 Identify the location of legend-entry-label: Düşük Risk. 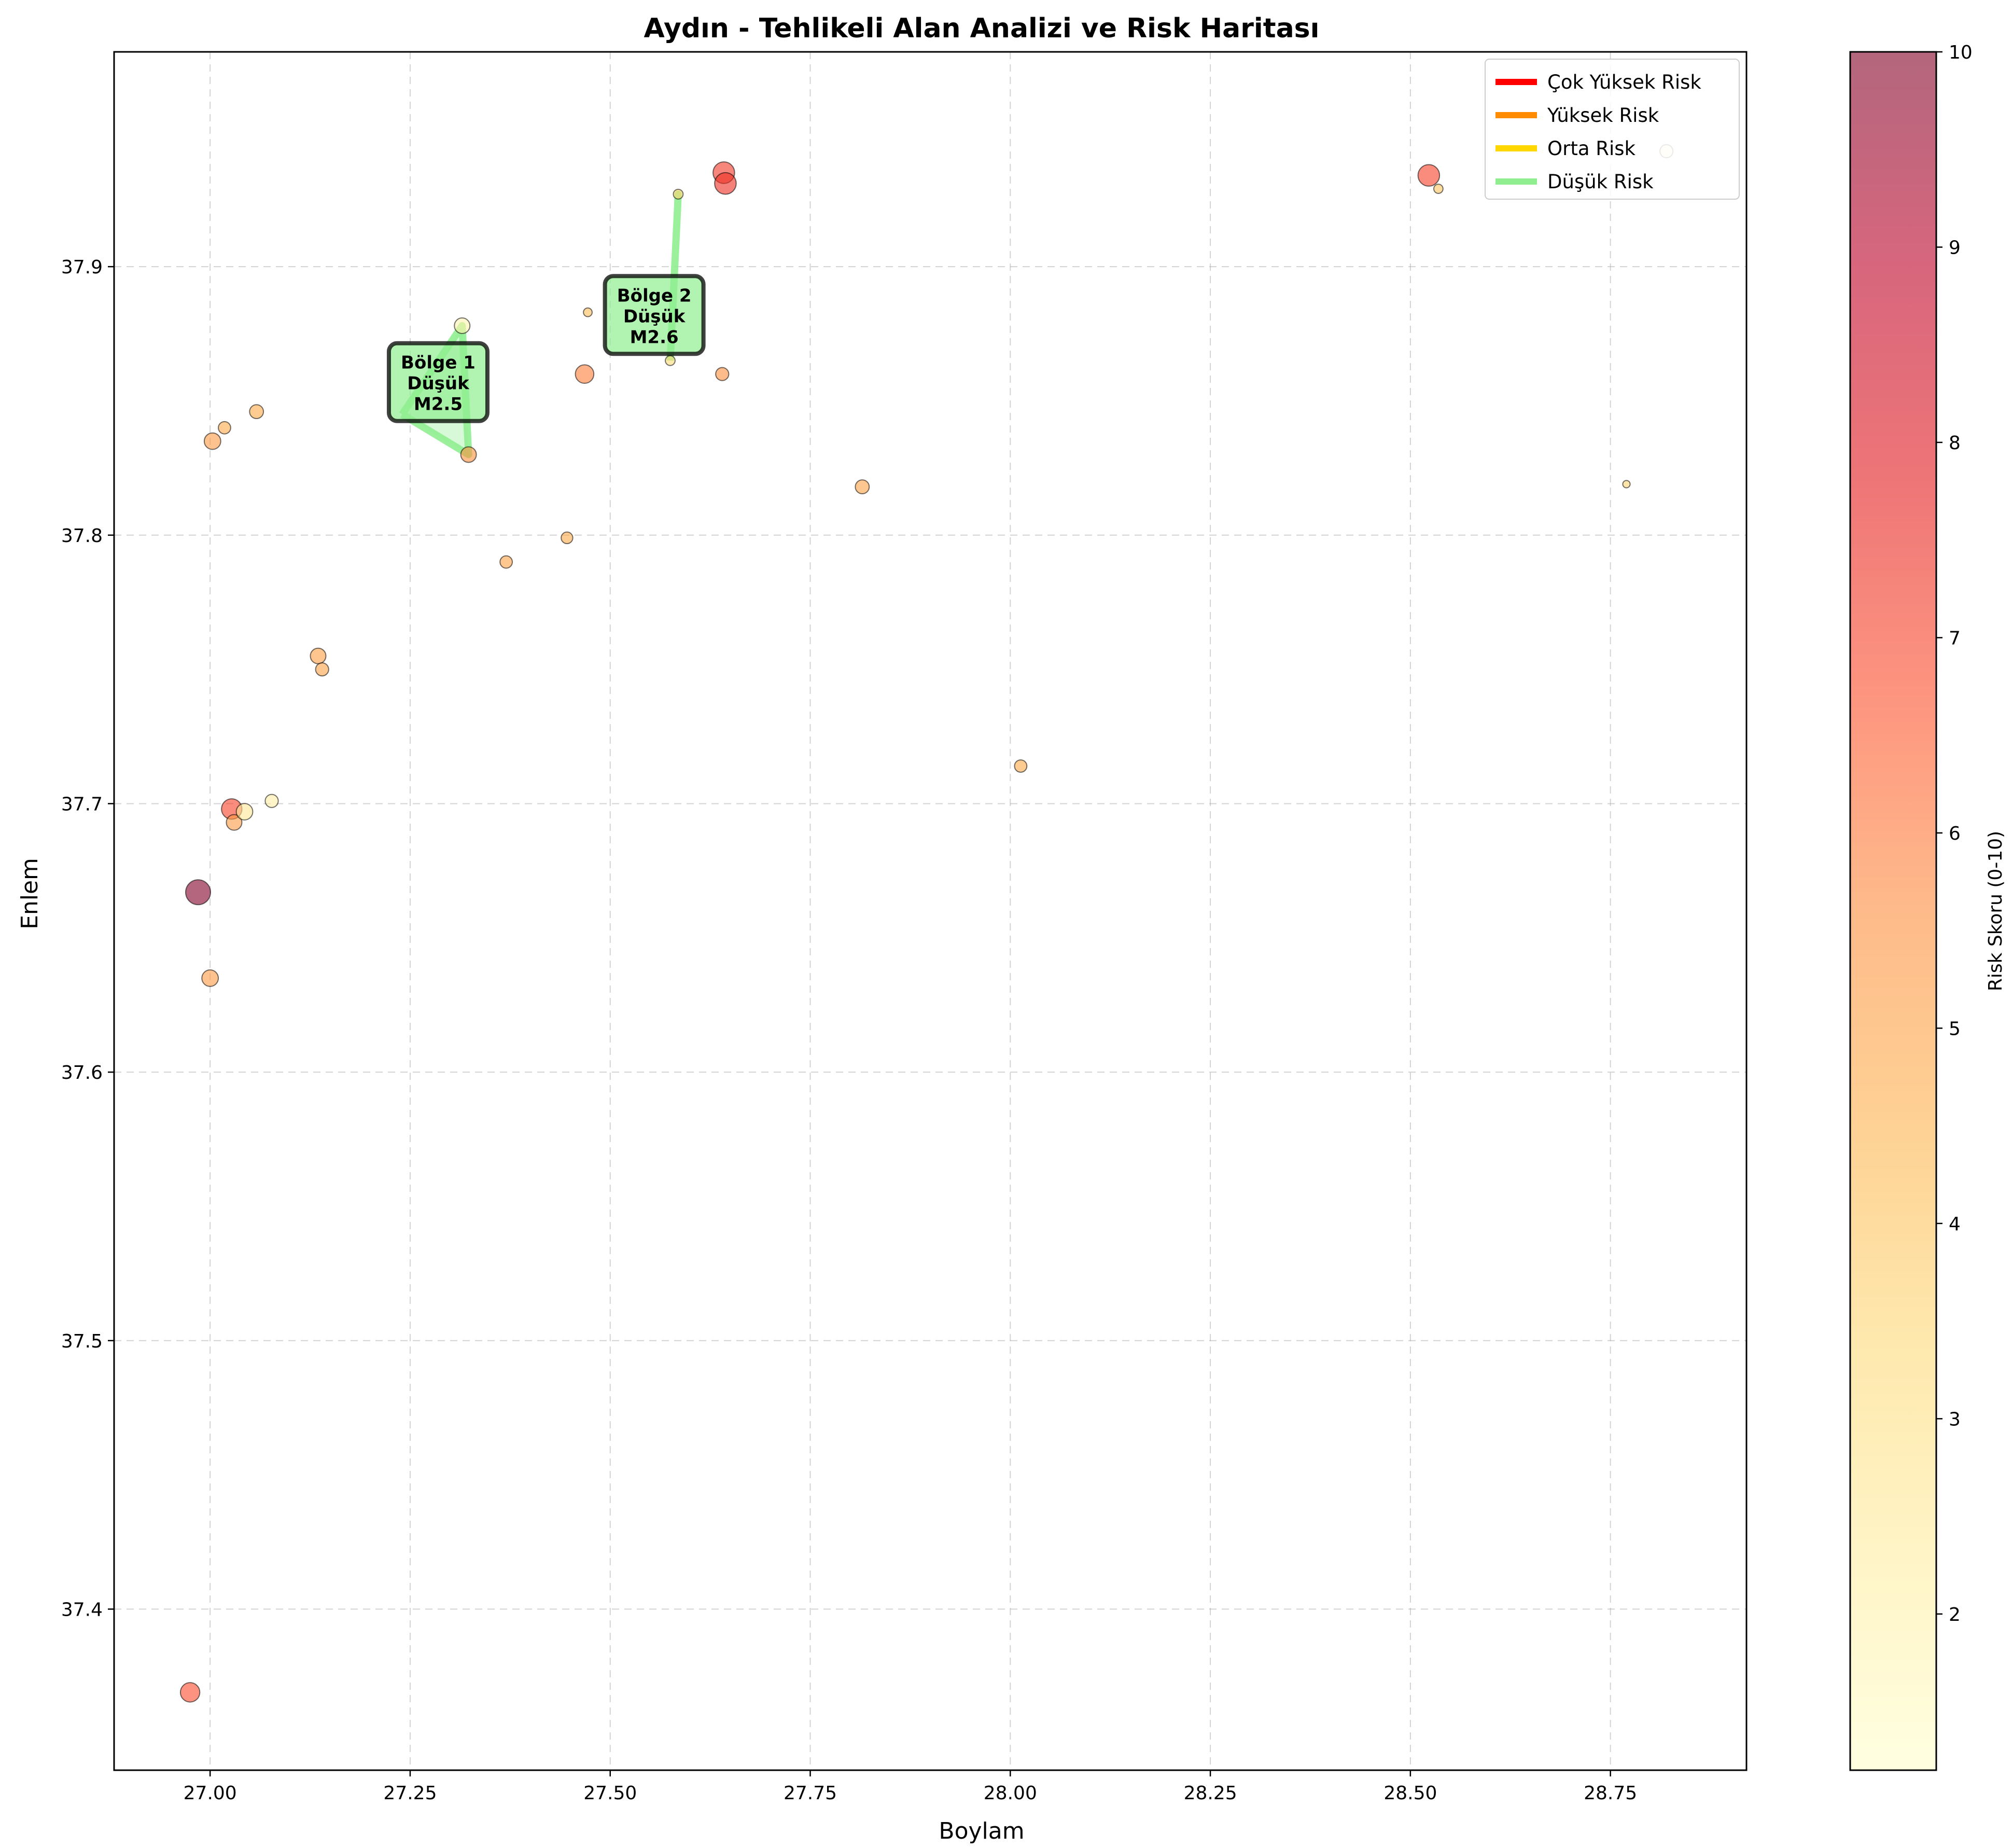
(1600, 182).